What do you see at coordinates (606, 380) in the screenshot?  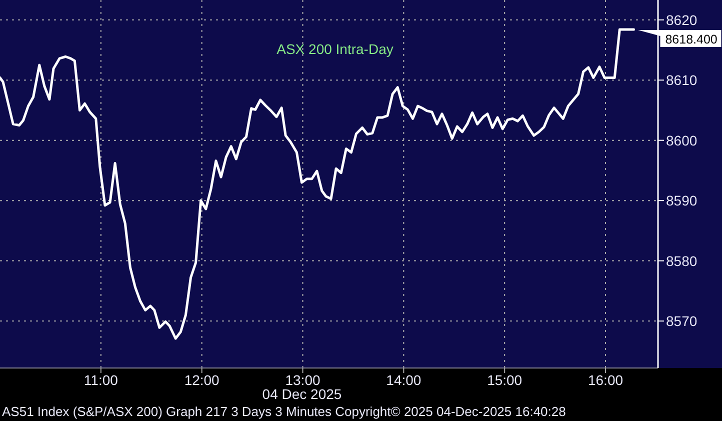 I see `x-tick-label: 16:00` at bounding box center [606, 380].